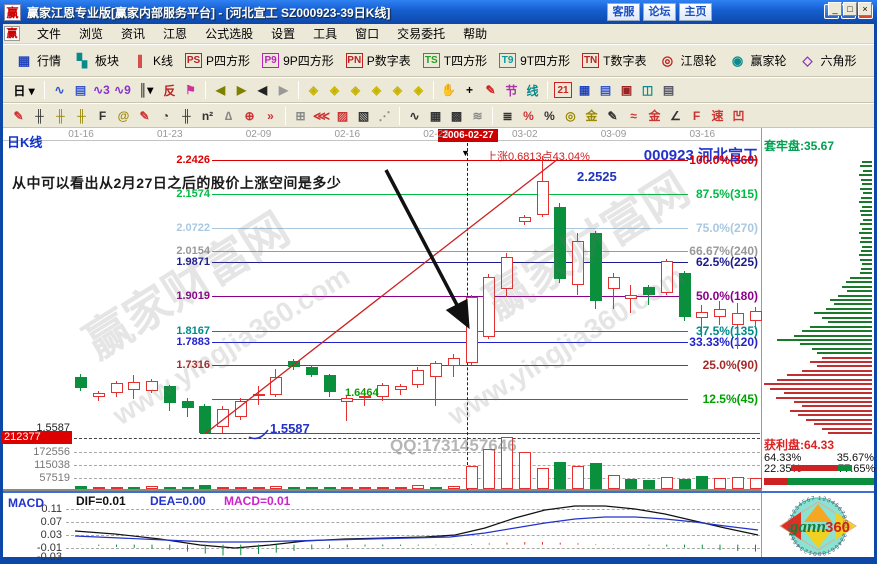  Describe the element at coordinates (835, 9) in the screenshot. I see `mdi-minimize-button: _` at that location.